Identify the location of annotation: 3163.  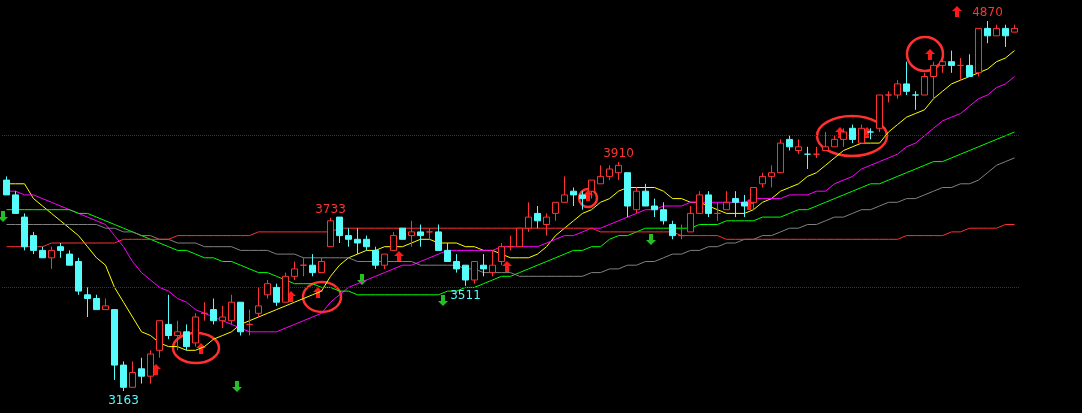
(123, 400).